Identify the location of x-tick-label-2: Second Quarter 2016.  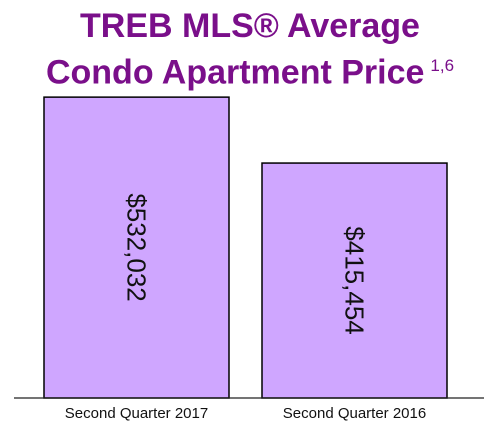
(354, 413).